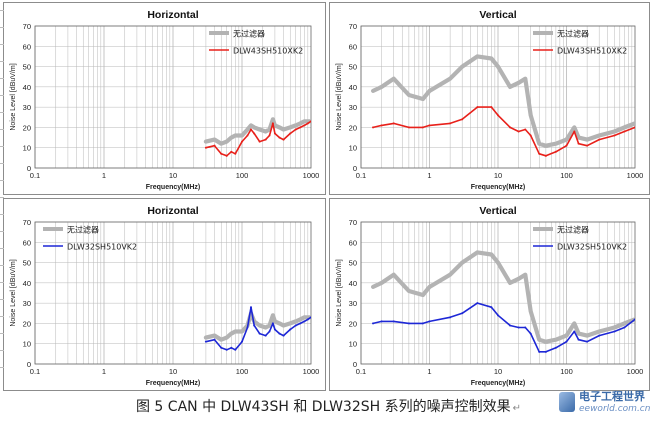 Image resolution: width=657 pixels, height=423 pixels. Describe the element at coordinates (173, 383) in the screenshot. I see `x-axis-label: Frequency(MHz)` at that location.